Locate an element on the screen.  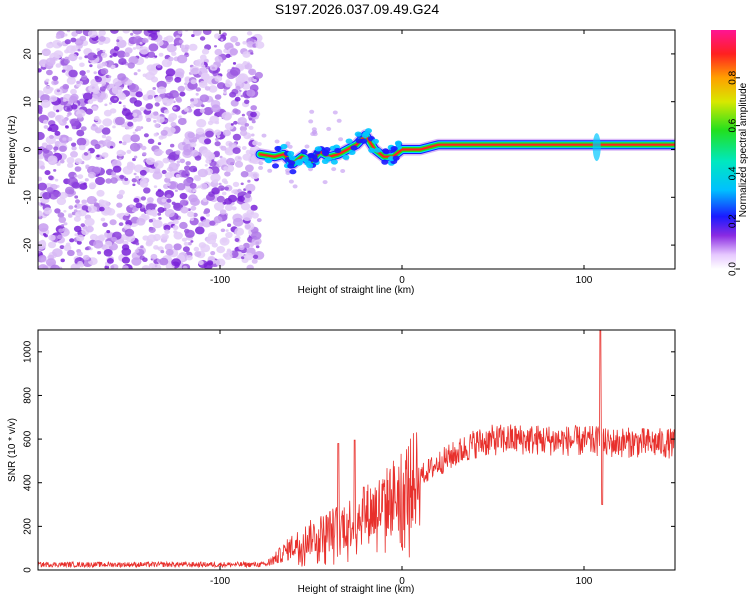
spectrogram-xlabel: Height of straight line (km) is located at coordinates (356, 290).